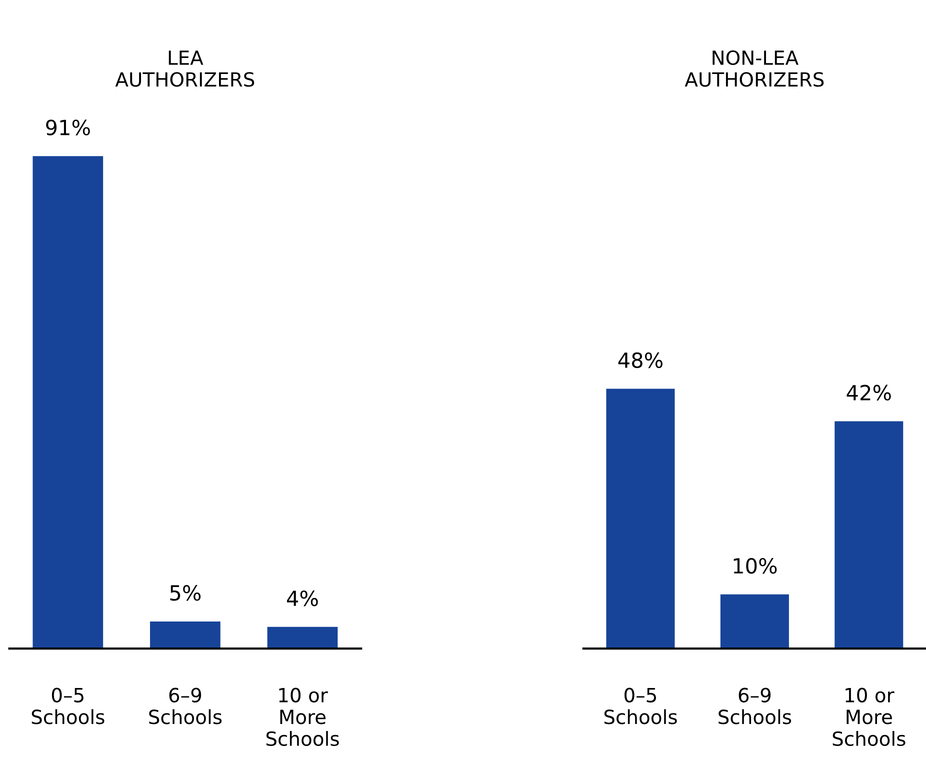 The image size is (926, 763). What do you see at coordinates (754, 68) in the screenshot?
I see `chart-title: NON-LEA AUTHORIZERS` at bounding box center [754, 68].